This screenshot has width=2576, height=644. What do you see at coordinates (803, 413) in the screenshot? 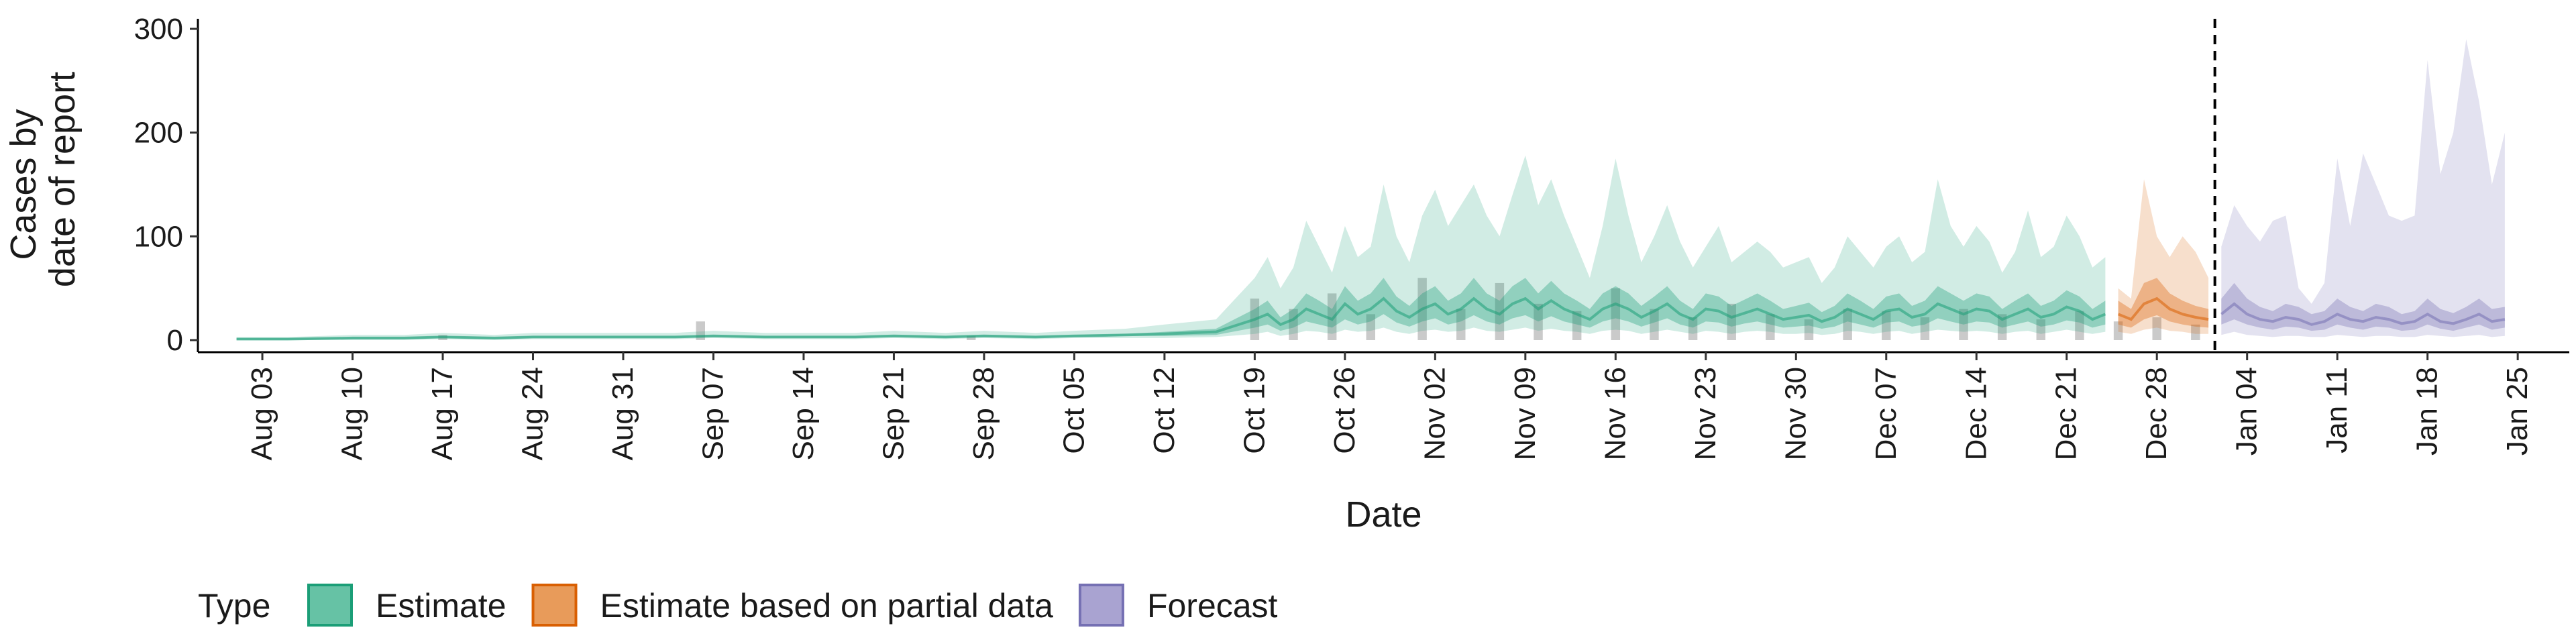
I see `x-tick-label: Sep 14` at bounding box center [803, 413].